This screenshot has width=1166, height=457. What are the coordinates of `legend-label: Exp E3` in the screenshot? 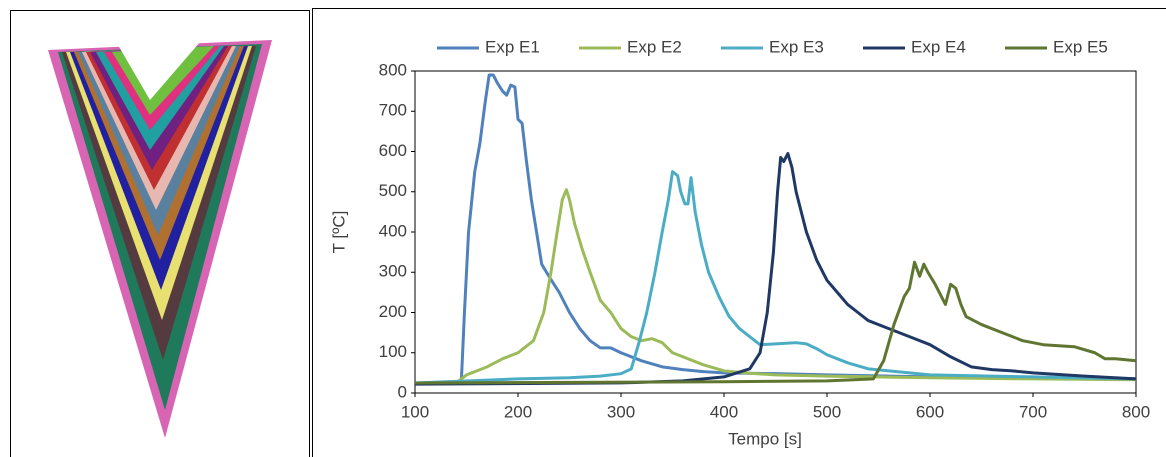 It's located at (796, 46).